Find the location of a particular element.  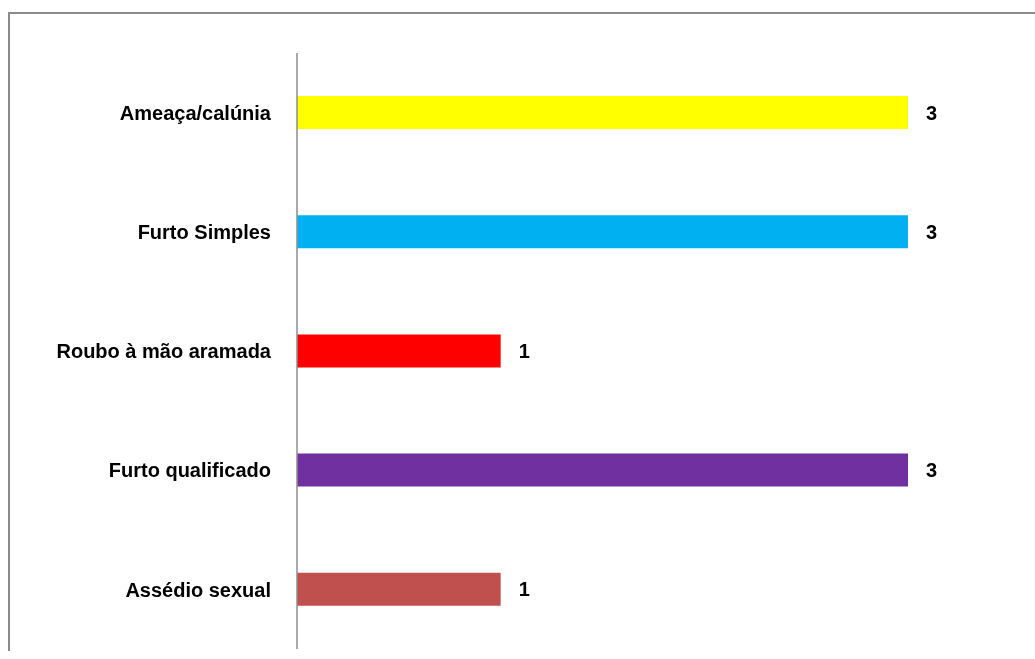

y-tick-label: Assédio sexual is located at coordinates (198, 589).